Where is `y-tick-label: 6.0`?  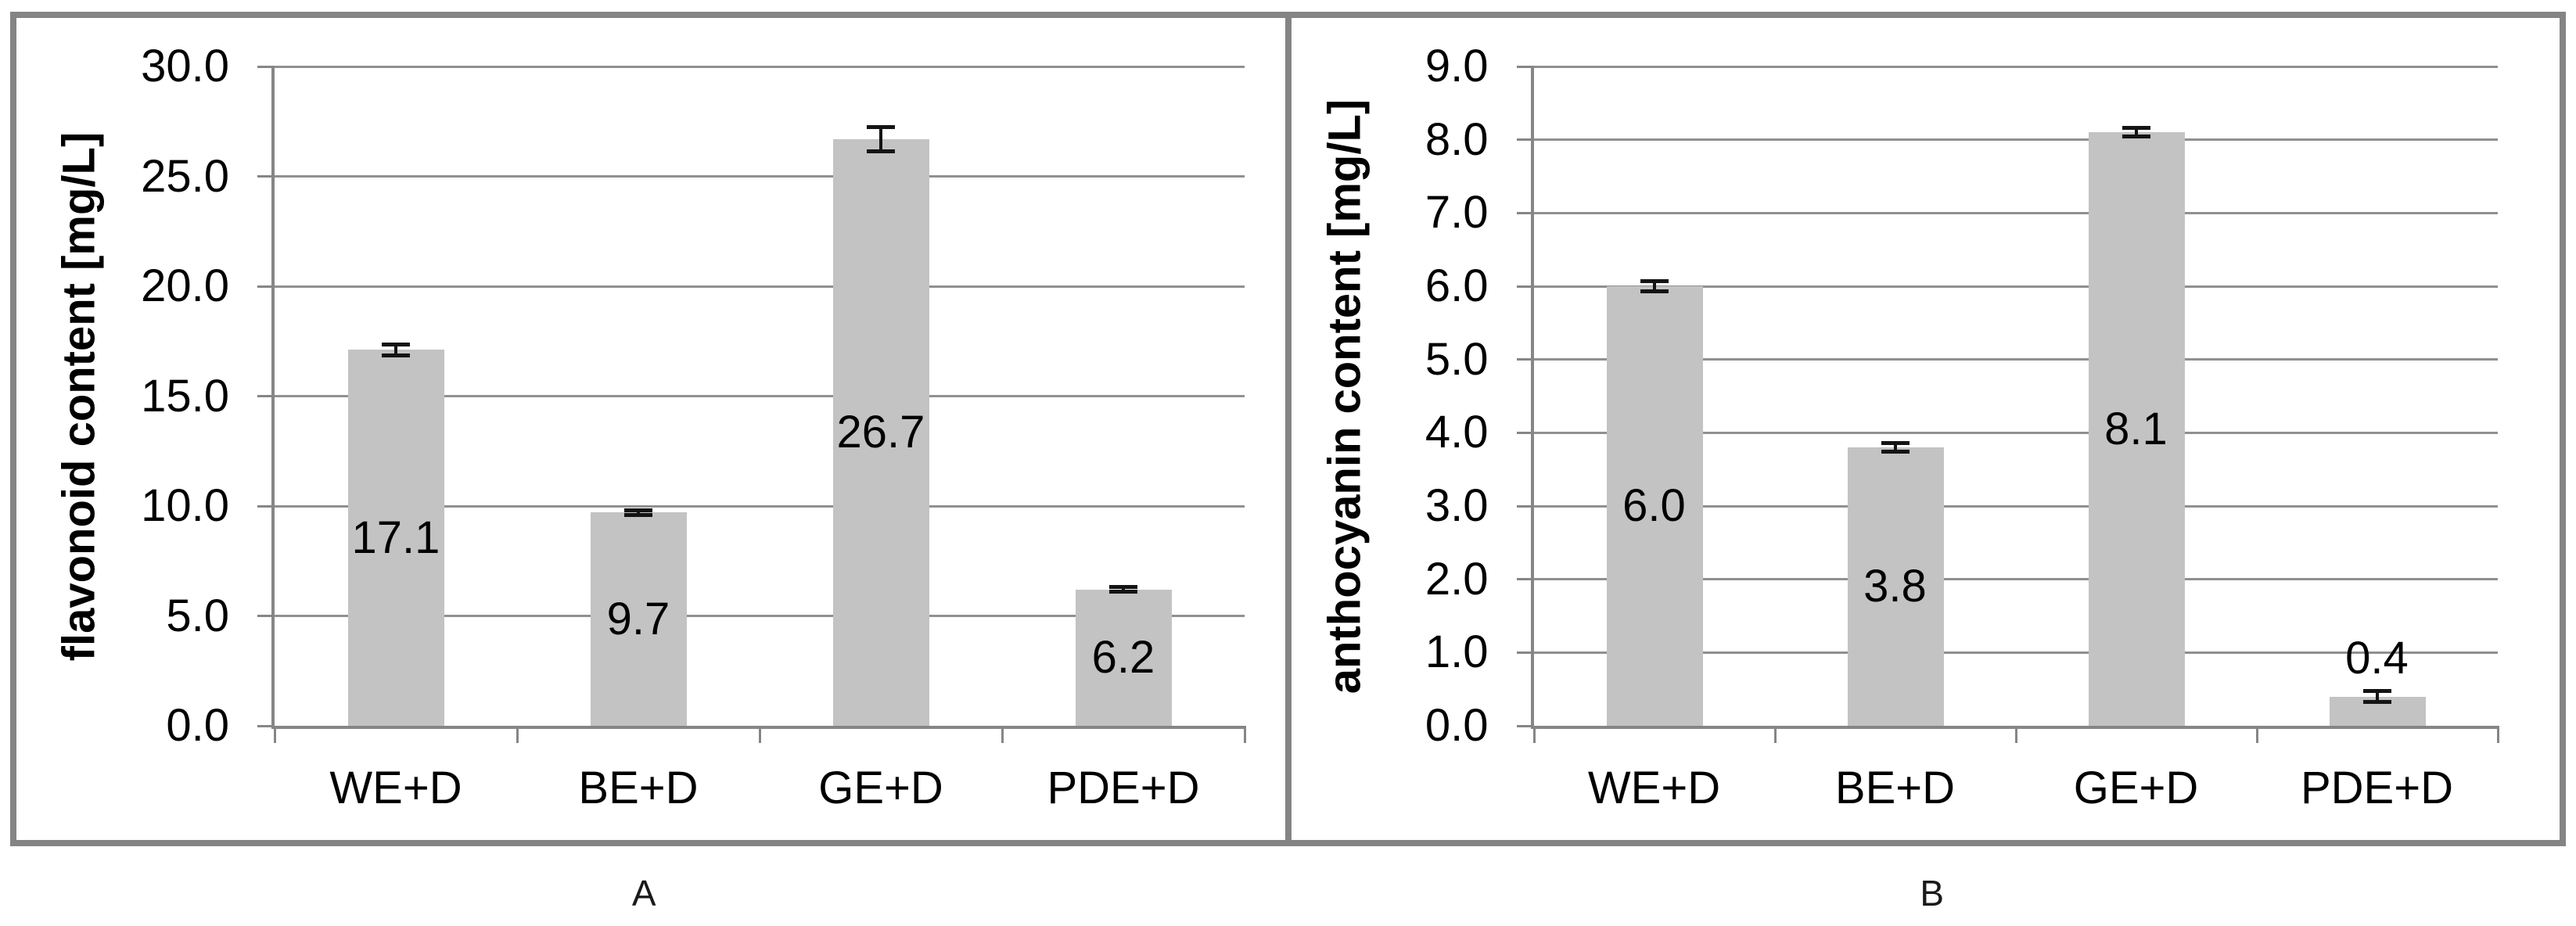
y-tick-label: 6.0 is located at coordinates (1457, 285).